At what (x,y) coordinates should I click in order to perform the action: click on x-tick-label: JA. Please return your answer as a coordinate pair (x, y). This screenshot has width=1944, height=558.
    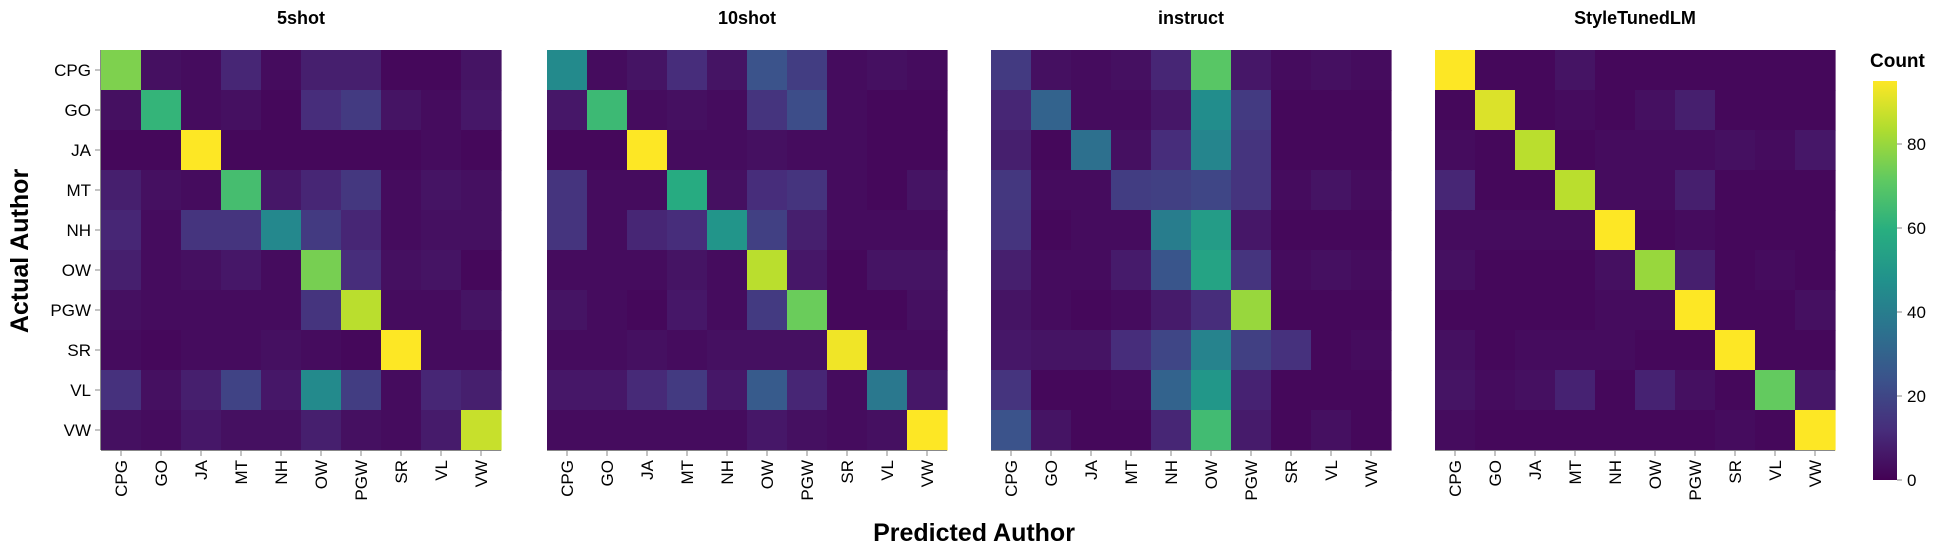
    Looking at the image, I should click on (1091, 469).